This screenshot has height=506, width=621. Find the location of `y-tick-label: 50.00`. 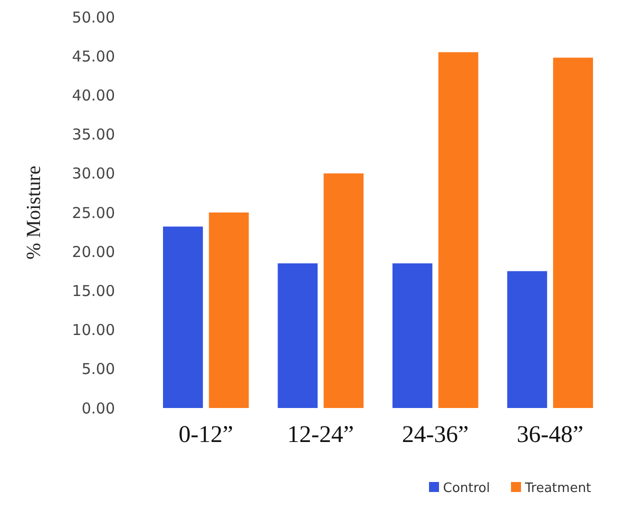

y-tick-label: 50.00 is located at coordinates (93, 17).